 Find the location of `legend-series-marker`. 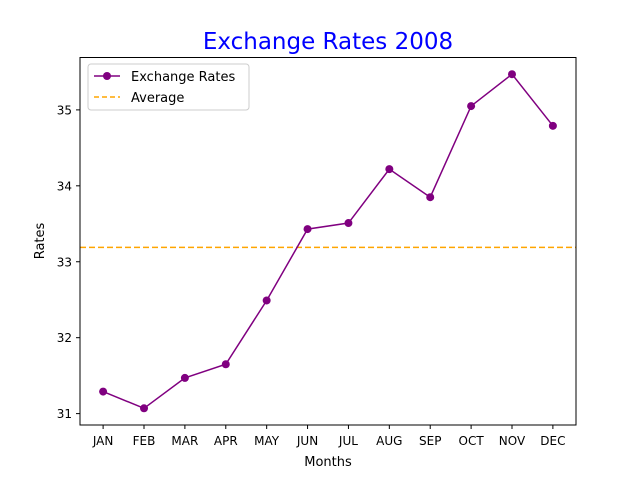

legend-series-marker is located at coordinates (107, 76).